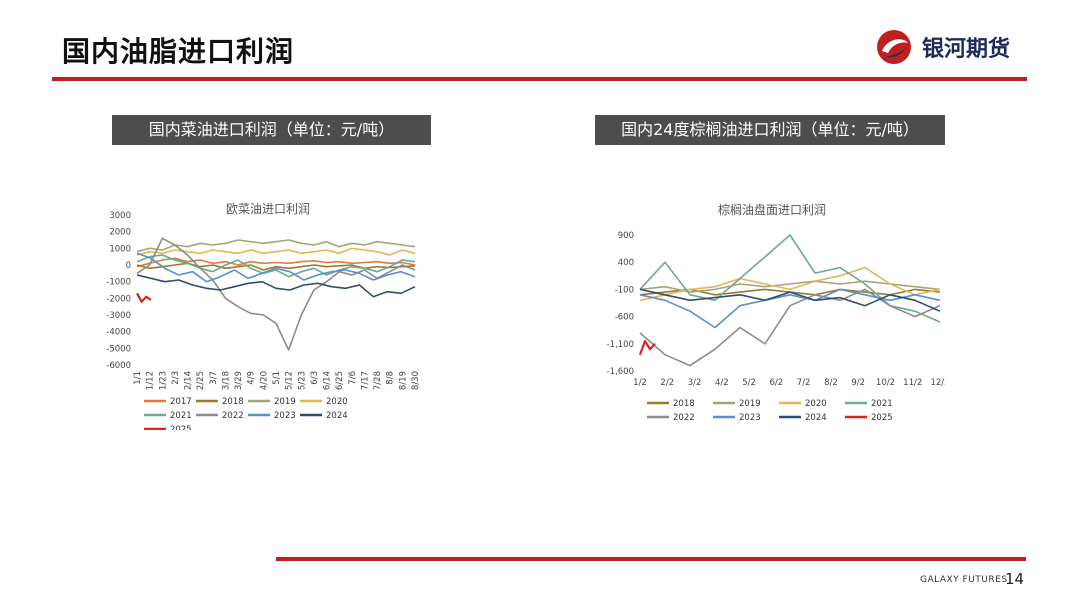 The image size is (1080, 608). Describe the element at coordinates (831, 383) in the screenshot. I see `x-tick-label: 8/2` at that location.